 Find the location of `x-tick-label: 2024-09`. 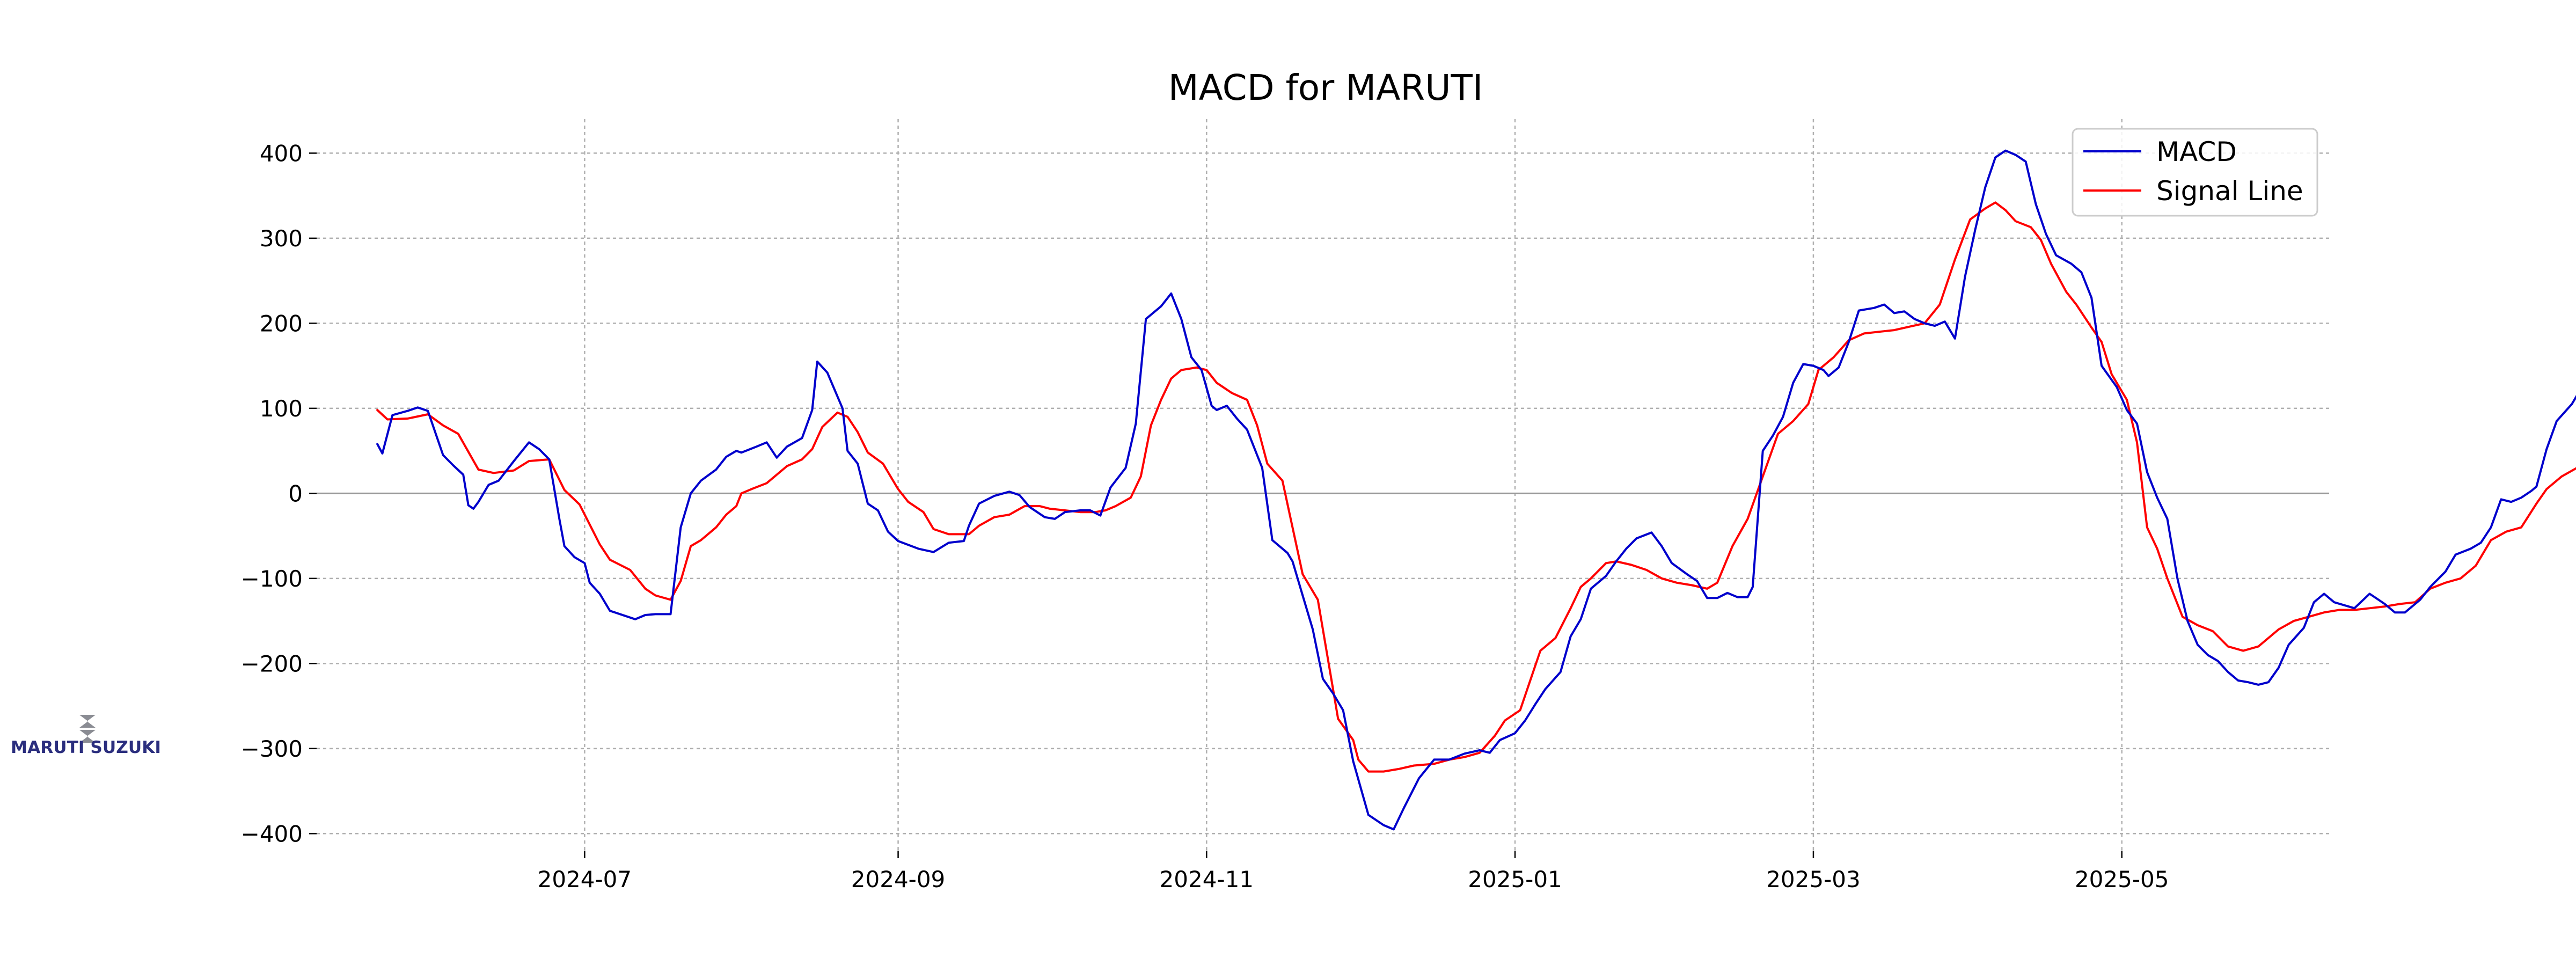

x-tick-label: 2024-09 is located at coordinates (898, 879).